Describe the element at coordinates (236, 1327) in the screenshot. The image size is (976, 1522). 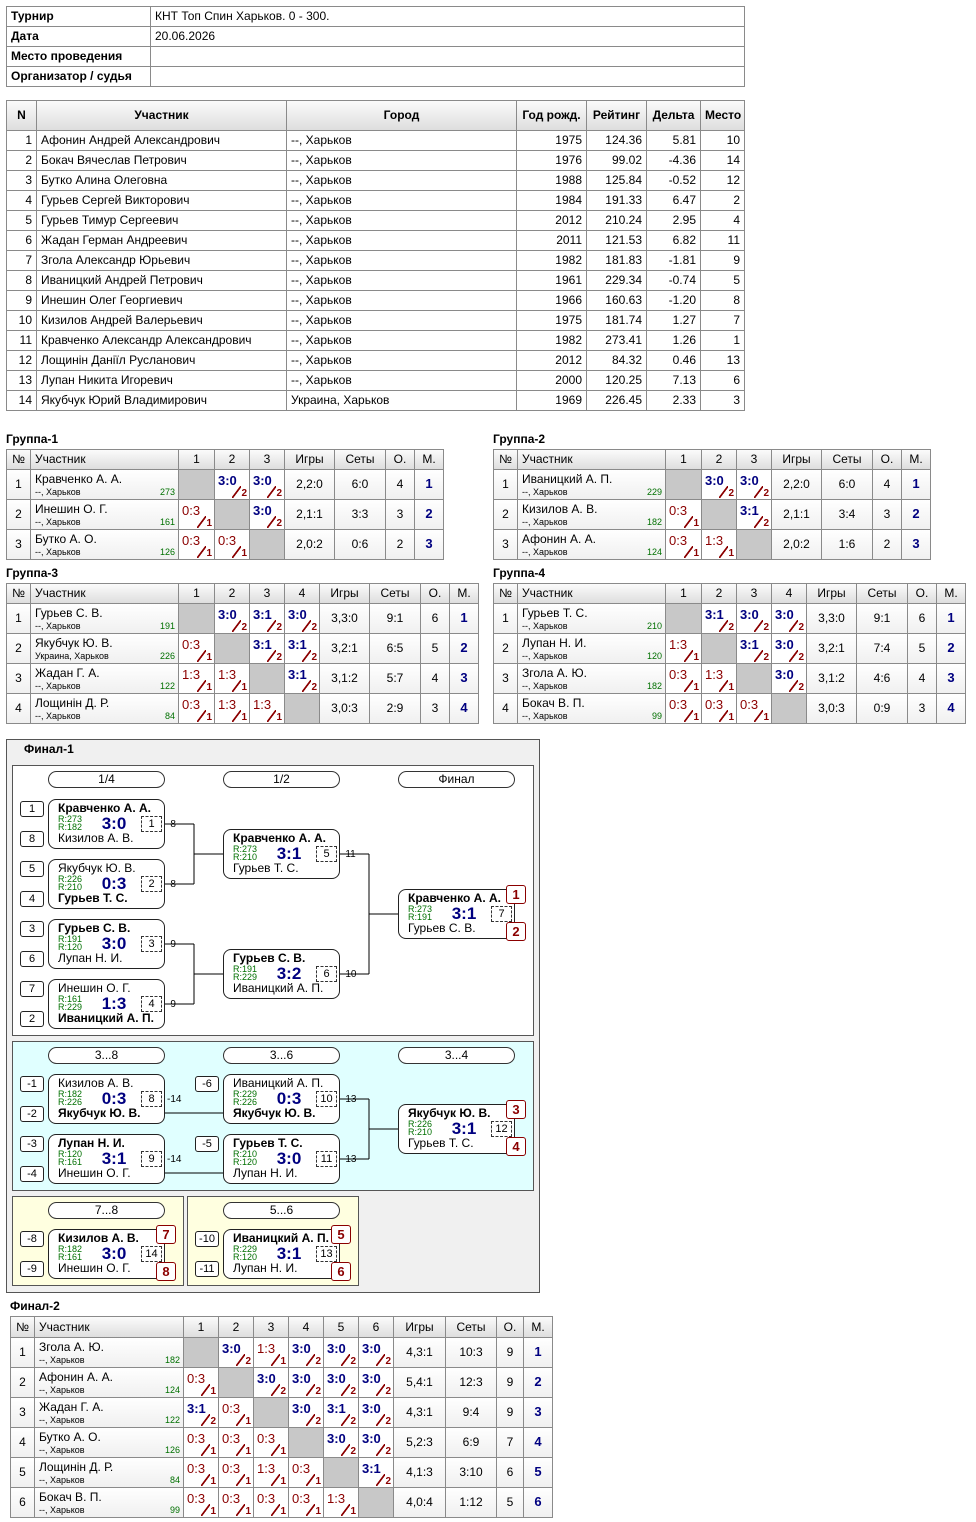
I see `header-cell: 2` at that location.